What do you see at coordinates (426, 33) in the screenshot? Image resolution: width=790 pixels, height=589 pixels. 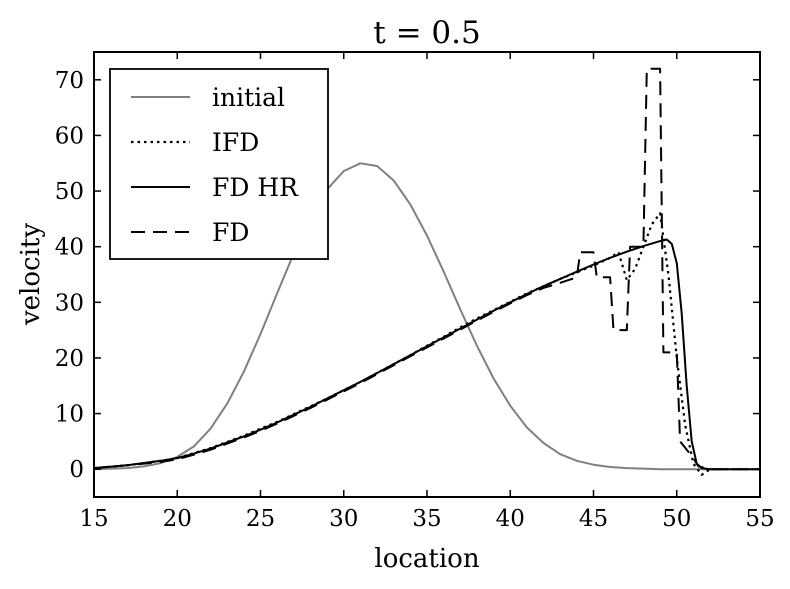 I see `chart-title: t = 0.5` at bounding box center [426, 33].